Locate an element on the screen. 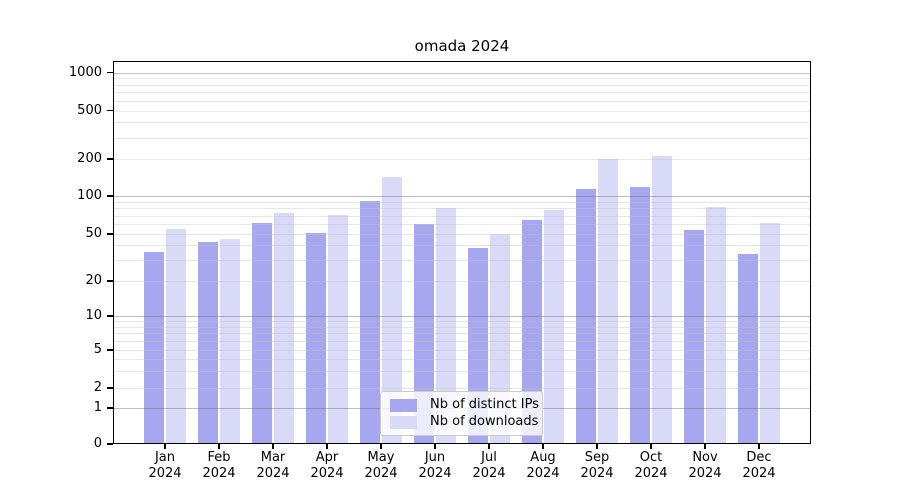 This screenshot has height=500, width=900. x-tick-dec is located at coordinates (759, 446).